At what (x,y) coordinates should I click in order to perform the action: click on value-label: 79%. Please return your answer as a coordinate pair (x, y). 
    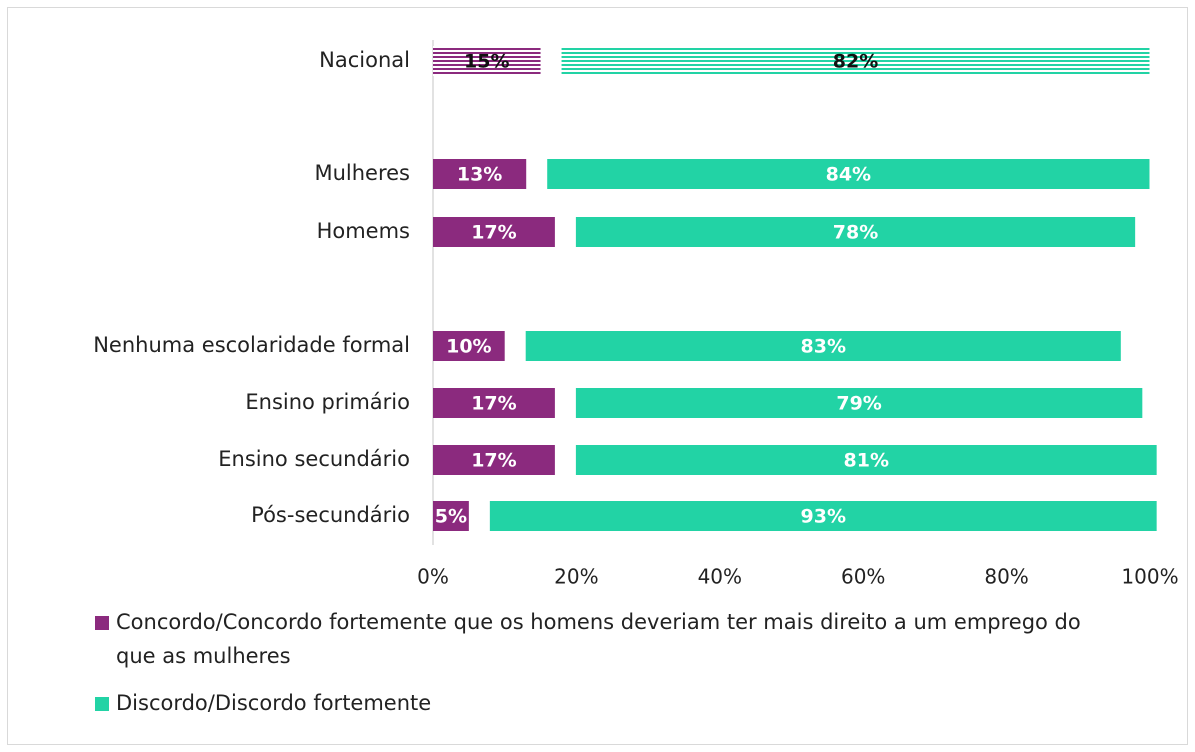
    Looking at the image, I should click on (858, 404).